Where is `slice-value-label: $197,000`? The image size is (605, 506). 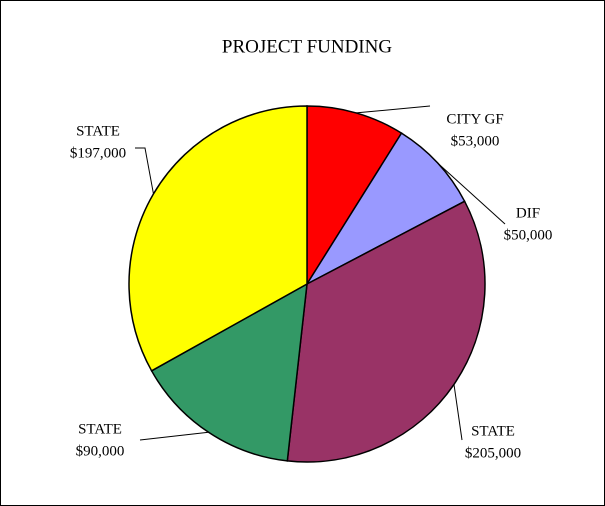
slice-value-label: $197,000 is located at coordinates (98, 153).